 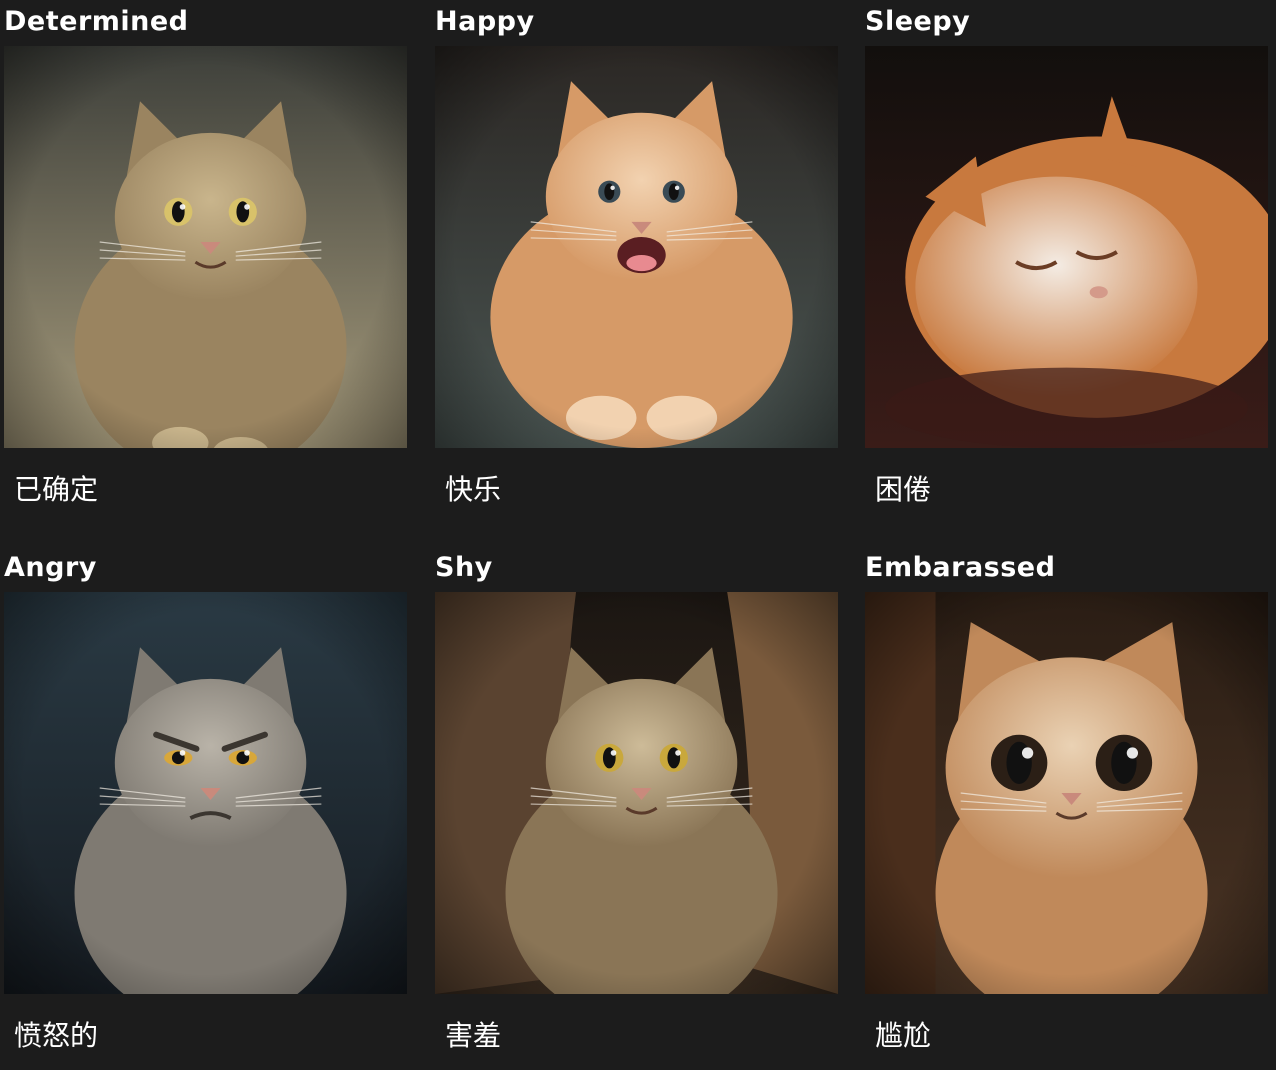 I want to click on mood-title: Sleepy, so click(x=917, y=22).